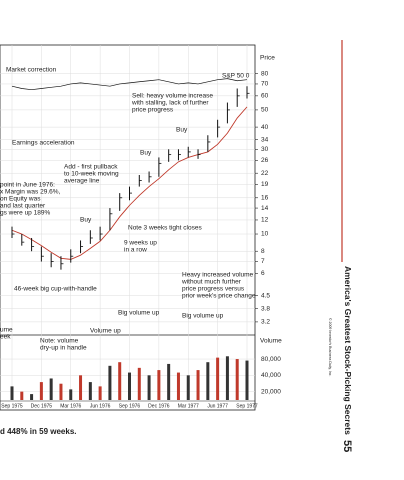 Image resolution: width=404 pixels, height=480 pixels. Describe the element at coordinates (263, 261) in the screenshot. I see `y-tick-label: 7` at that location.